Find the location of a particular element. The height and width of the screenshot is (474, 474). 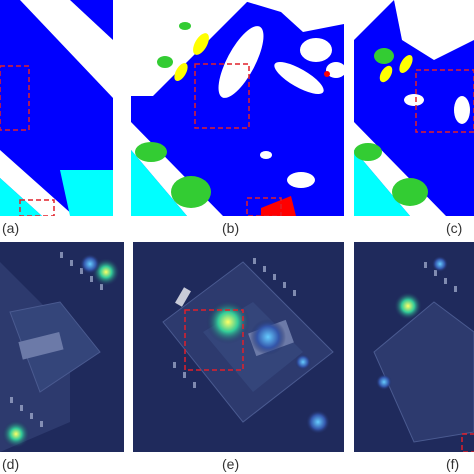

segmentation-panel-c is located at coordinates (414, 108).